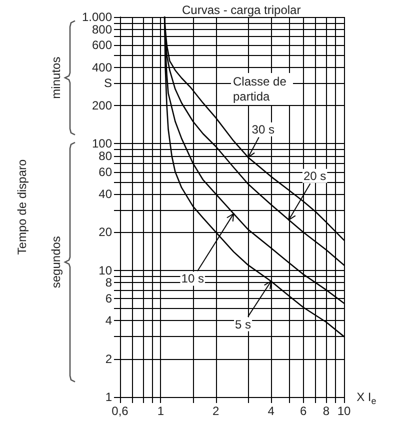  I want to click on y-tick-label: 10, so click(105, 270).